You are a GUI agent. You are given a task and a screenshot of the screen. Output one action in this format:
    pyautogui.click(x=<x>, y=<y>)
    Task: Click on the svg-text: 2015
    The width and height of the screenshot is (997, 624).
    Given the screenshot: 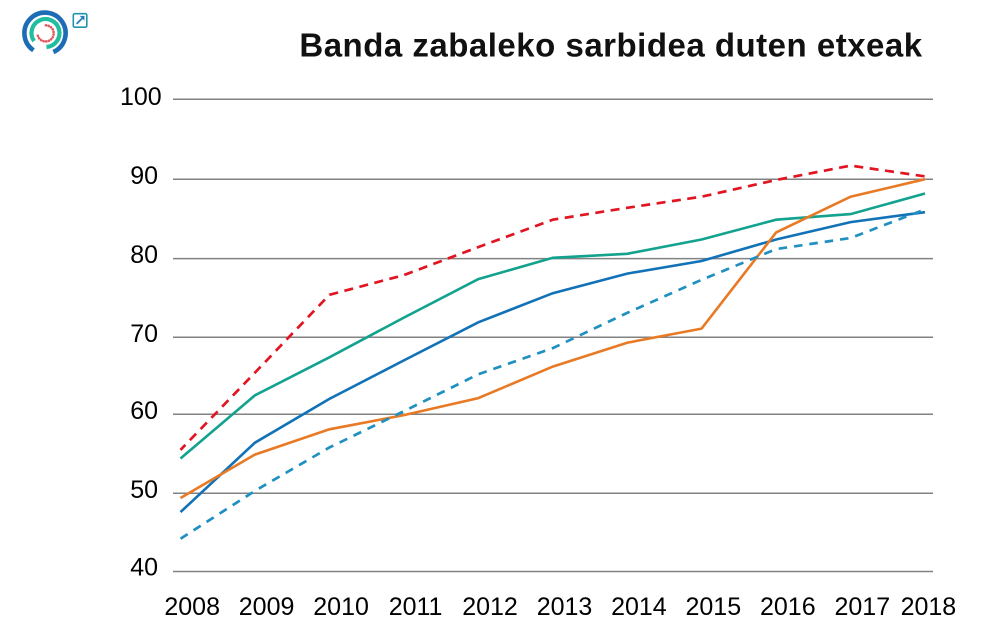 What is the action you would take?
    pyautogui.click(x=713, y=607)
    